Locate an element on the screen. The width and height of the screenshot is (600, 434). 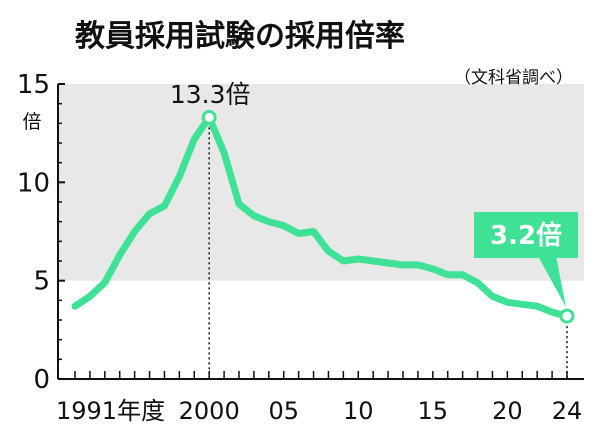
y-tick-label: 5 is located at coordinates (41, 282).